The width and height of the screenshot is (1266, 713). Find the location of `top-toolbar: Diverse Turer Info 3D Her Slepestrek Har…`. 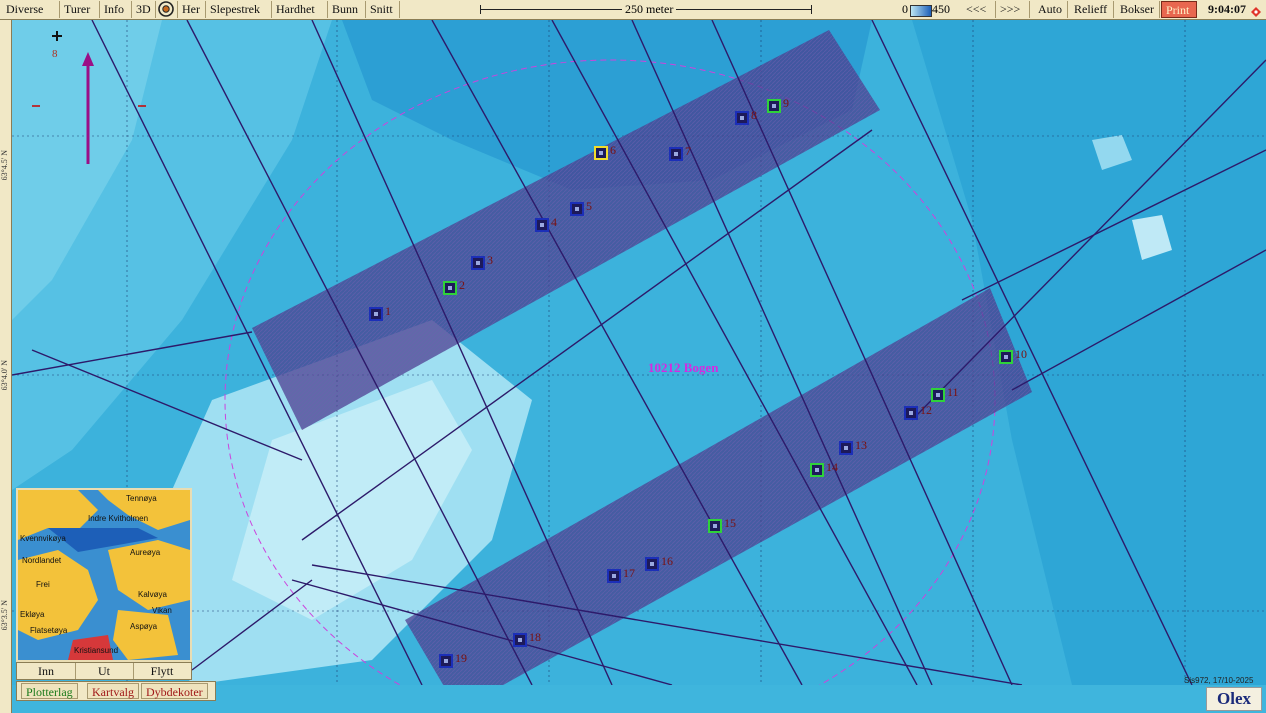

top-toolbar: Diverse Turer Info 3D Her Slepestrek Har… is located at coordinates (633, 10).